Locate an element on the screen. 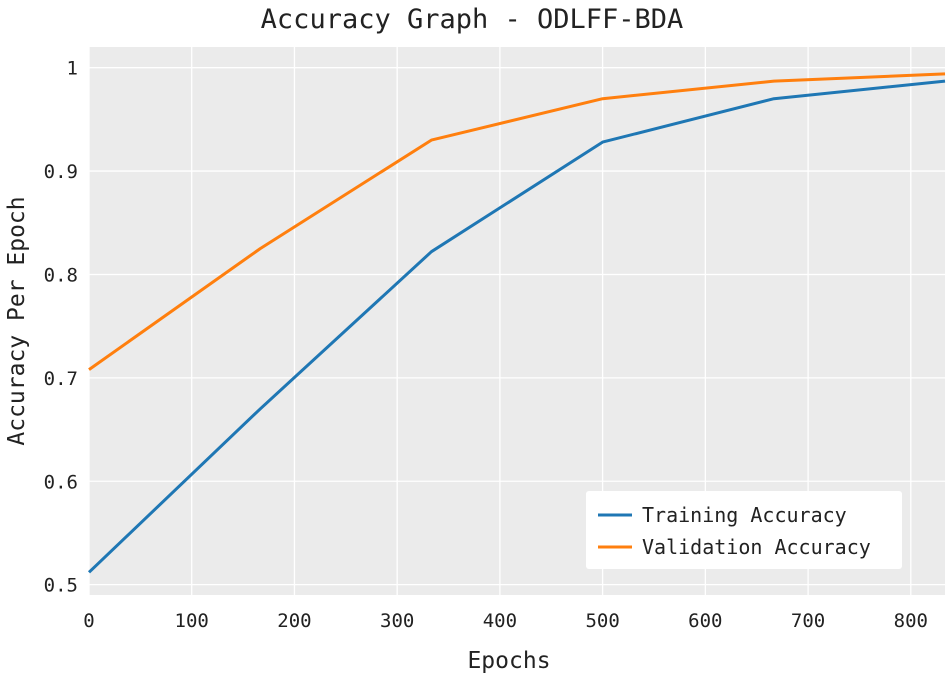 Image resolution: width=950 pixels, height=679 pixels. x-axis-ticks: 0 100 200 300 400 500 600 700 800 is located at coordinates (505, 621).